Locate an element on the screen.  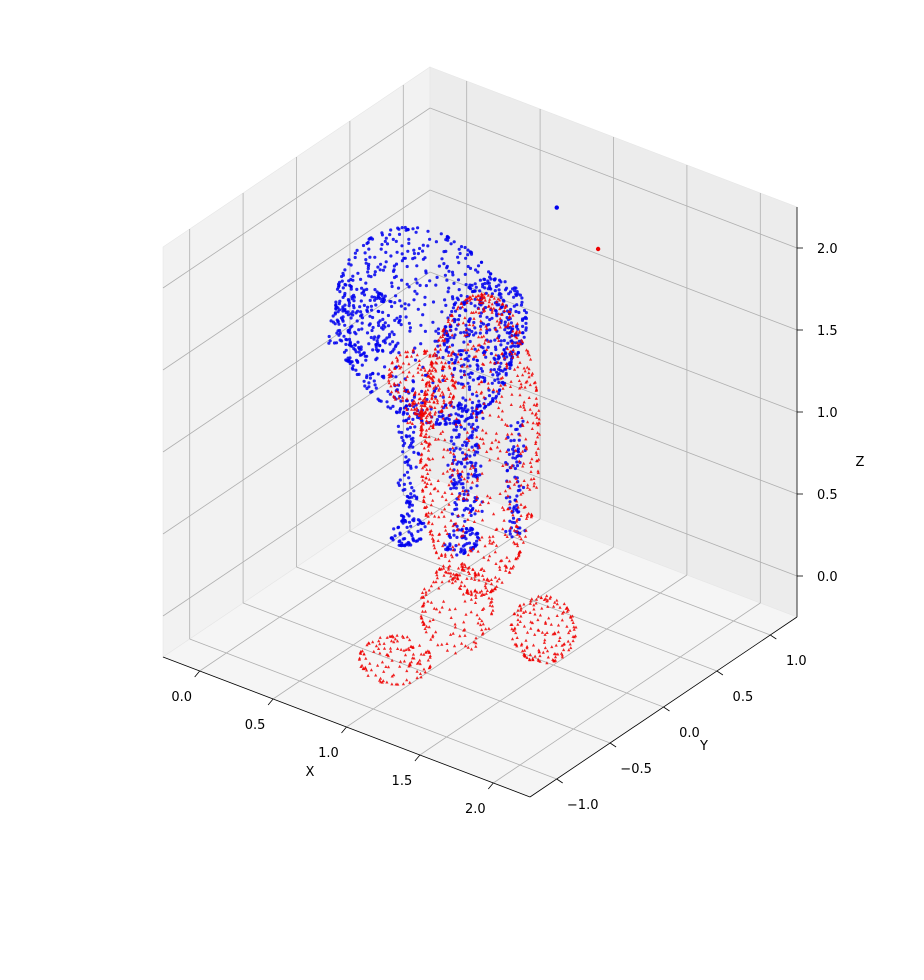
z-axis-label: Z is located at coordinates (860, 462).